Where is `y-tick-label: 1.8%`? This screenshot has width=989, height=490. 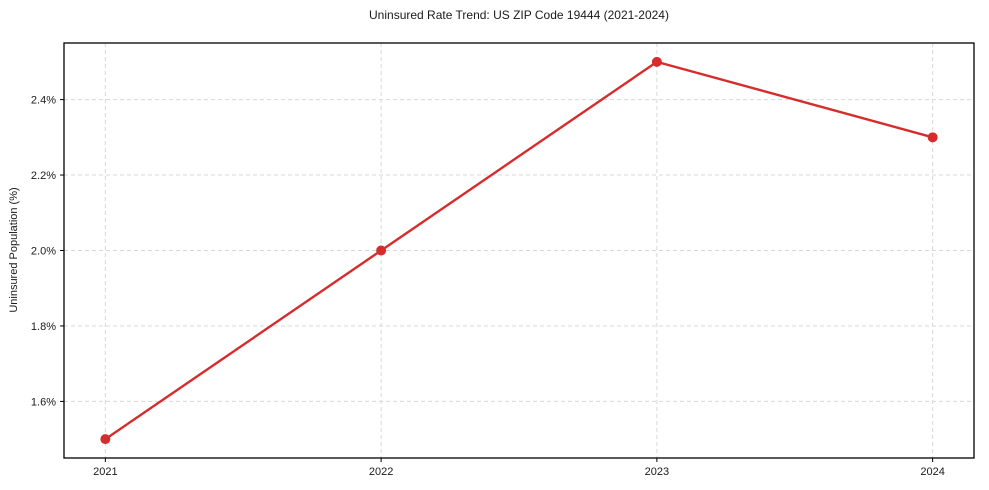
y-tick-label: 1.8% is located at coordinates (43, 327).